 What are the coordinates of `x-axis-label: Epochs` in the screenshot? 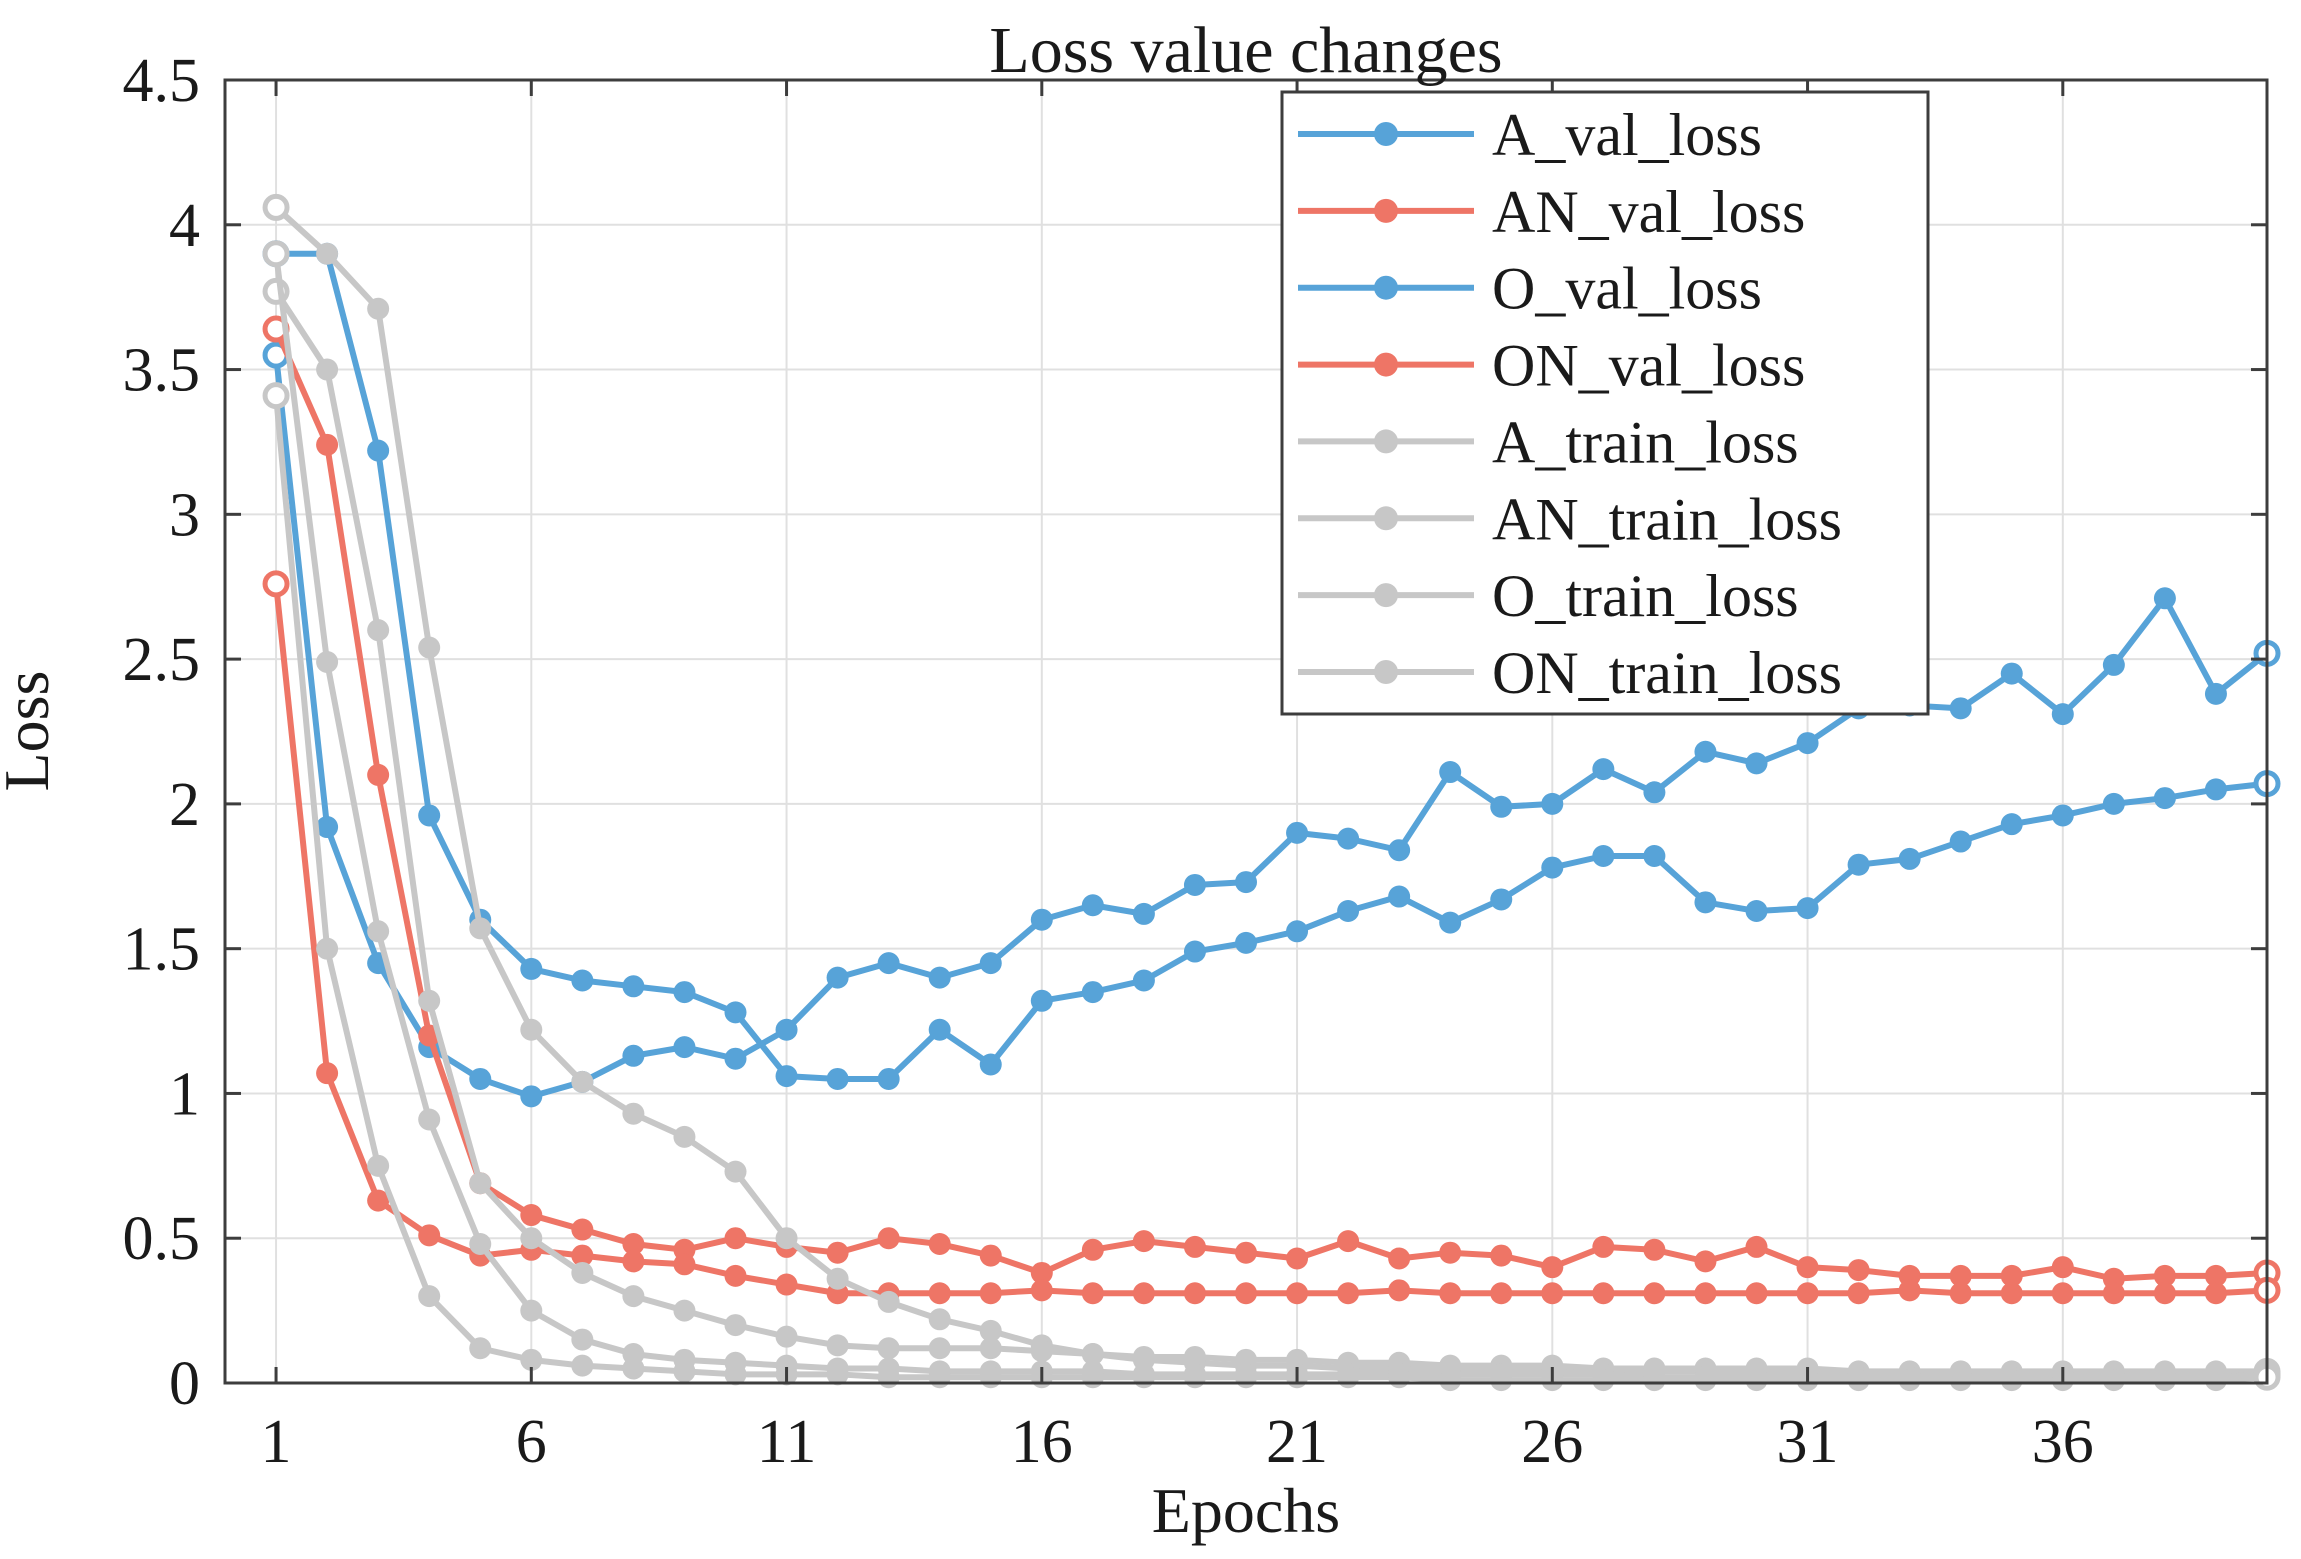 It's located at (1246, 1510).